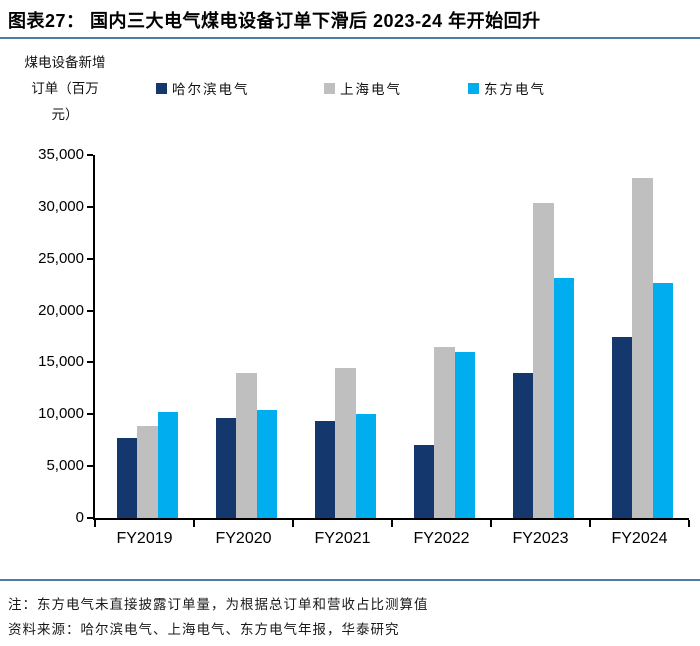 This screenshot has width=700, height=646. Describe the element at coordinates (266, 464) in the screenshot. I see `bar-东方电气-FY2020` at that location.